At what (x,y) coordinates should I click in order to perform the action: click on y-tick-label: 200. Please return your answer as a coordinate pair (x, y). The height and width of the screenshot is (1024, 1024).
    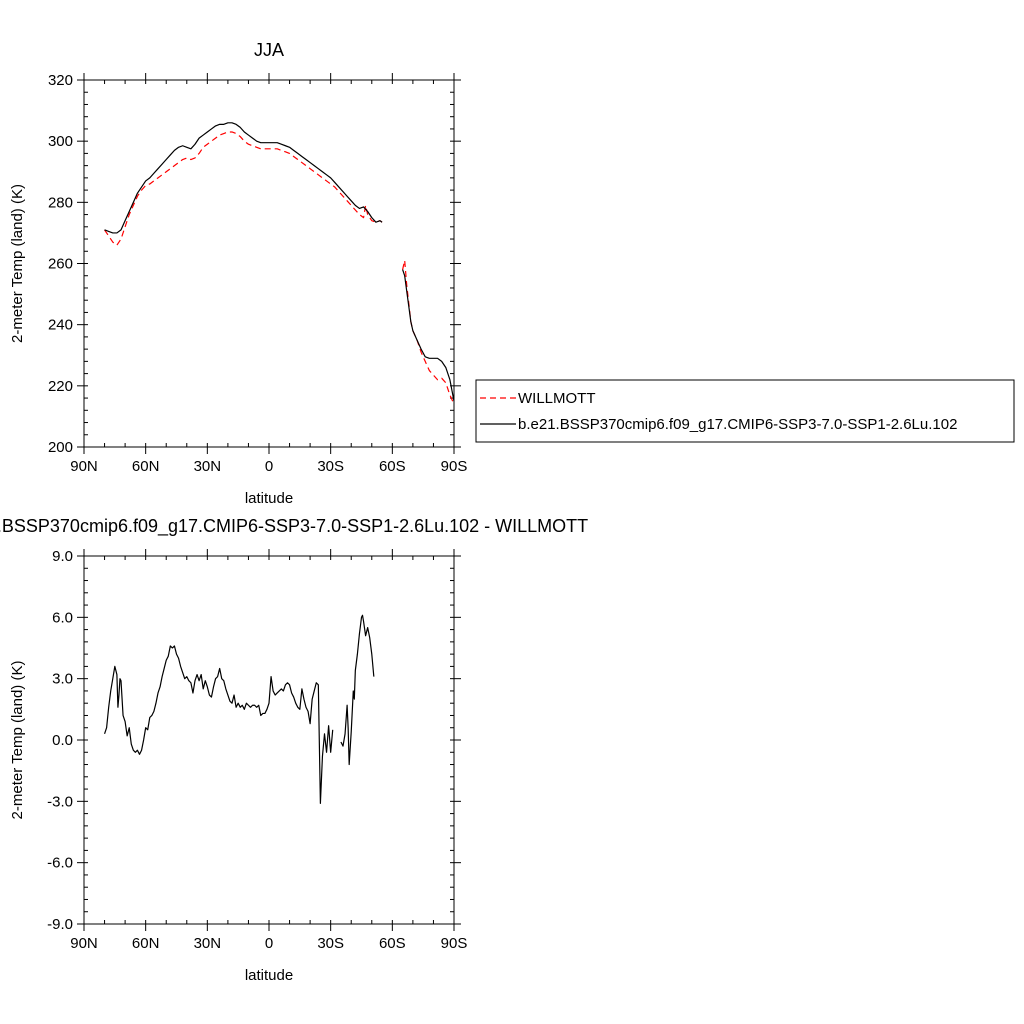
    Looking at the image, I should click on (60, 447).